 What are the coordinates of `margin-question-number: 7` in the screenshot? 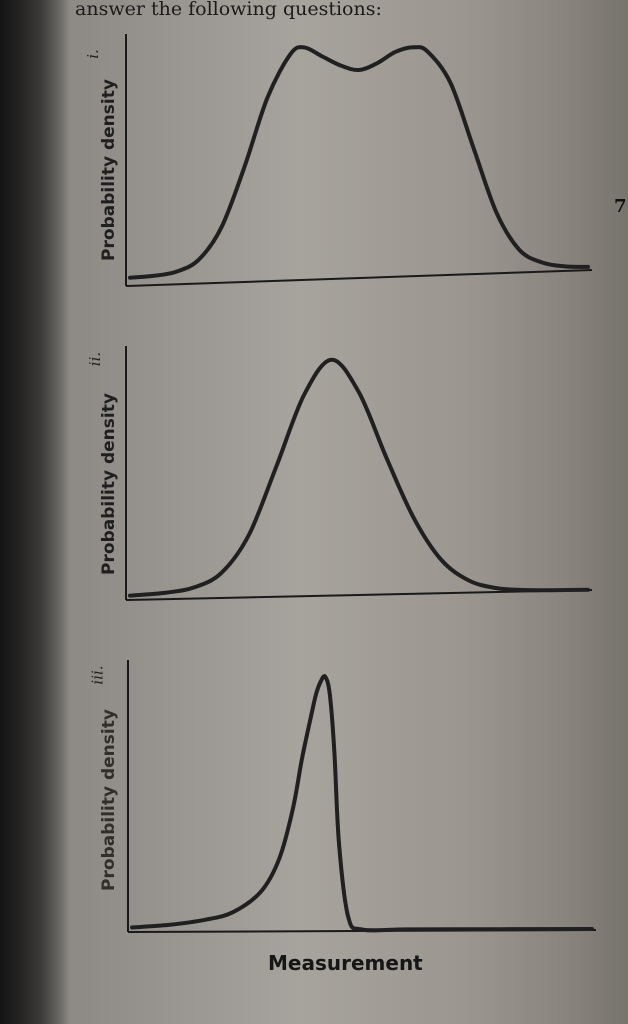 It's located at (620, 206).